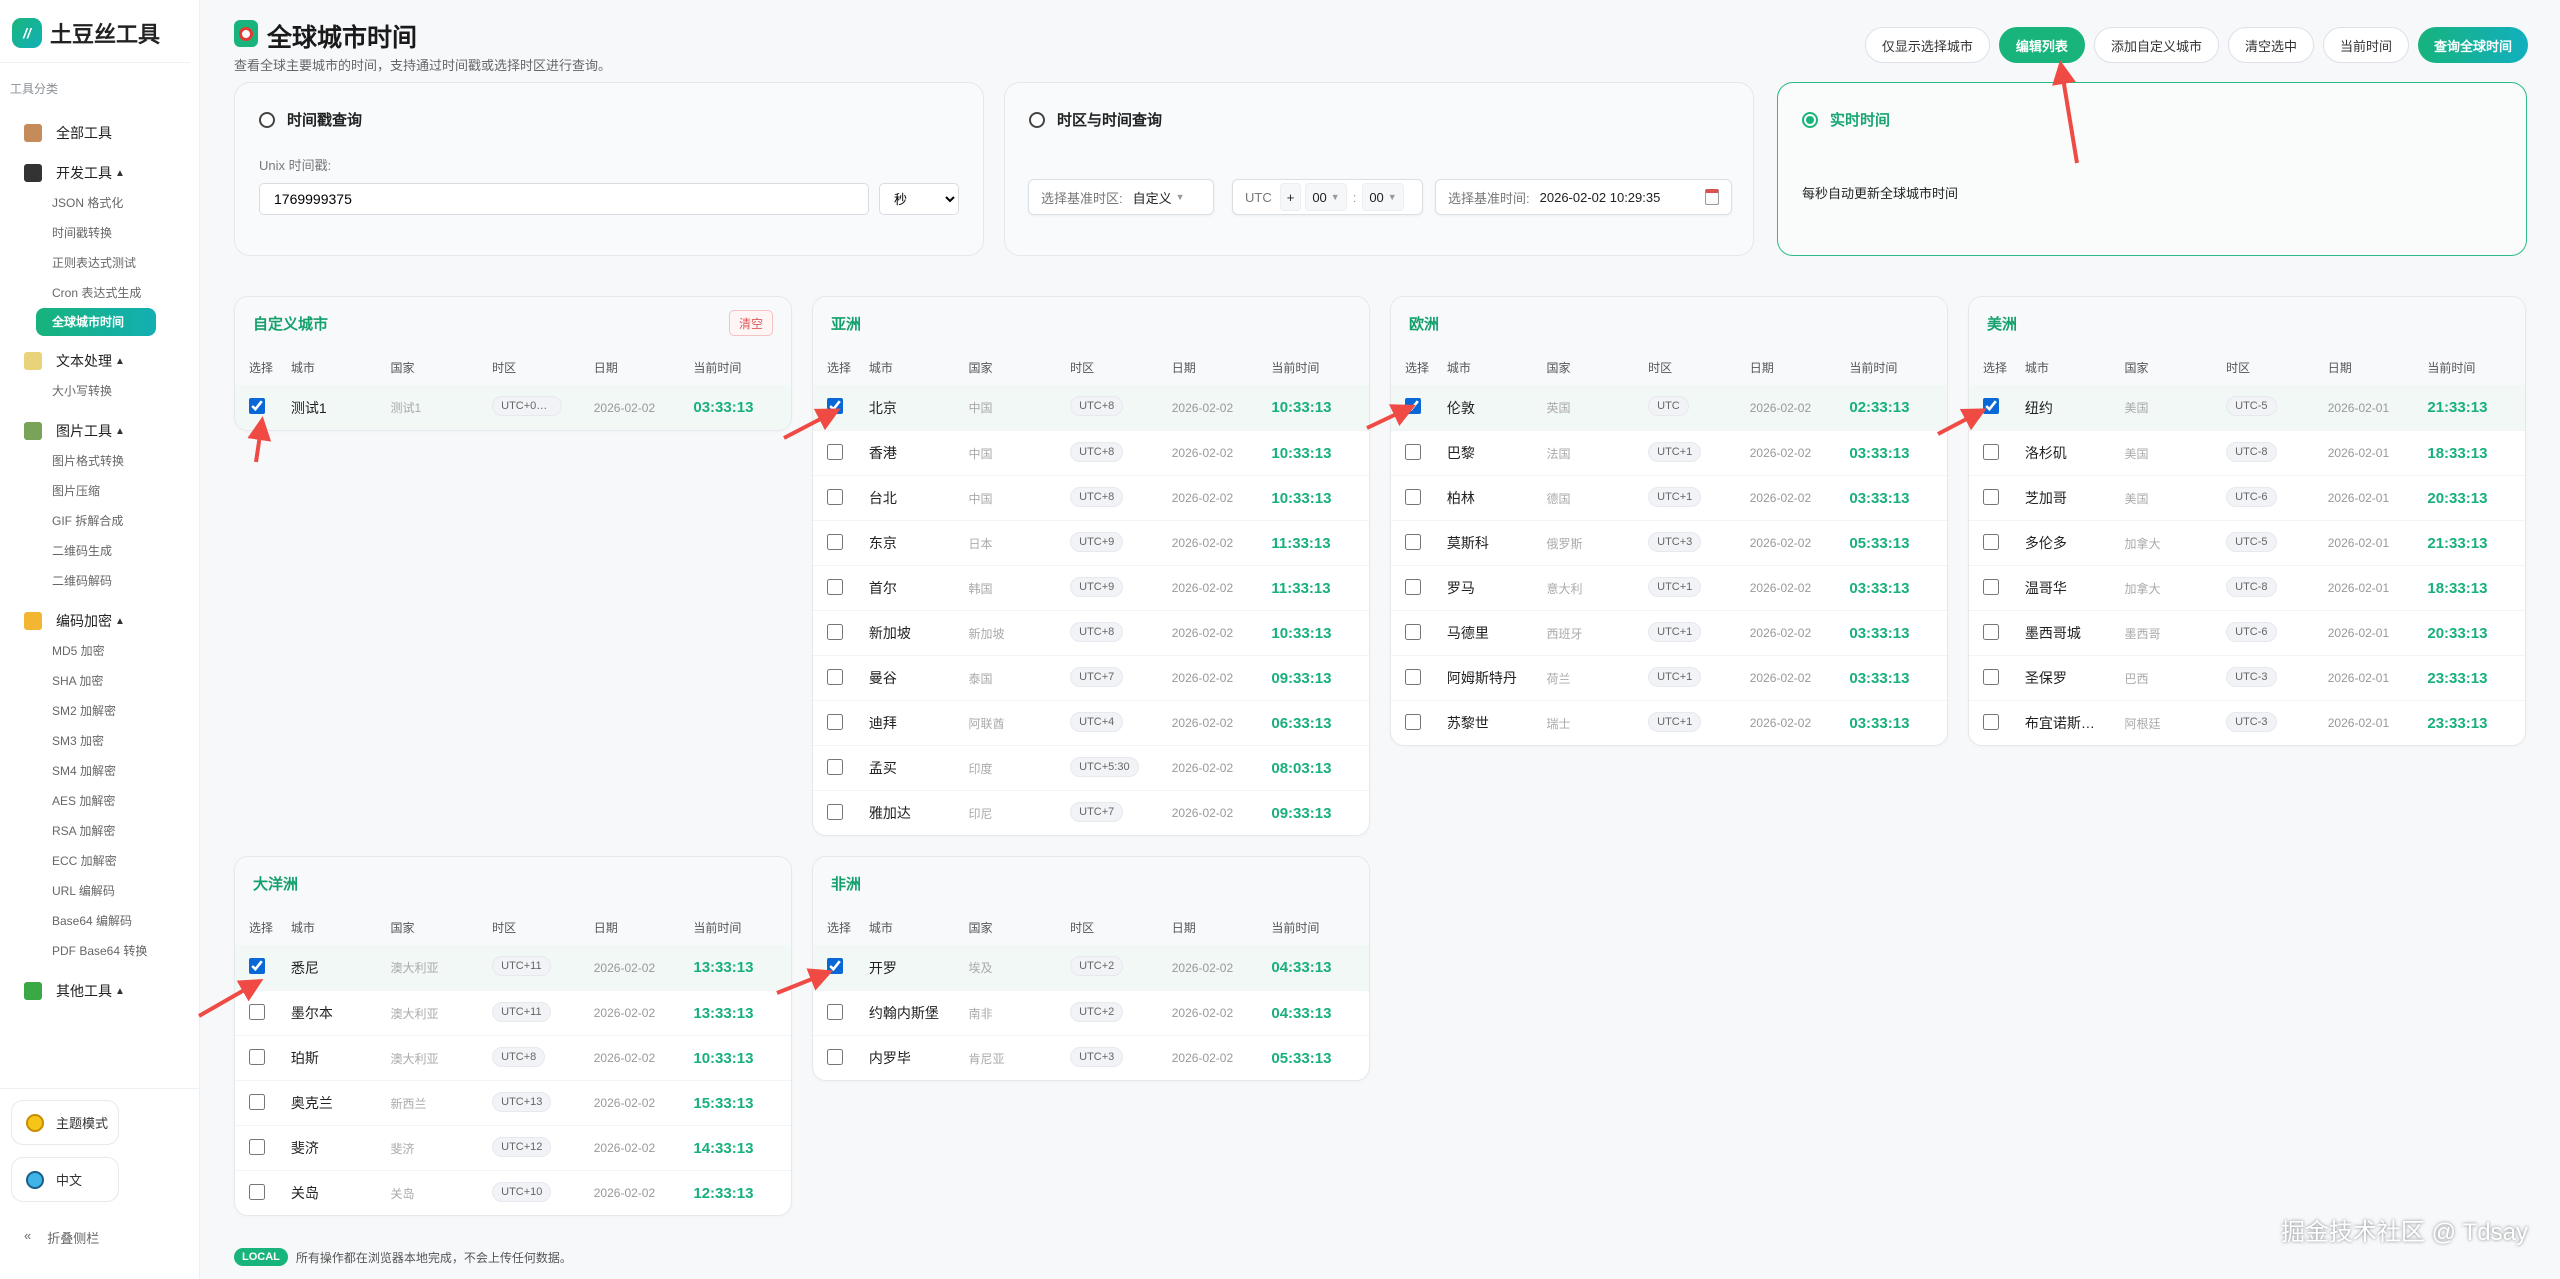  Describe the element at coordinates (1091, 587) in the screenshot. I see `table-row: 首尔 韩国 UTC+9 2026-02-02 11:33:13` at that location.